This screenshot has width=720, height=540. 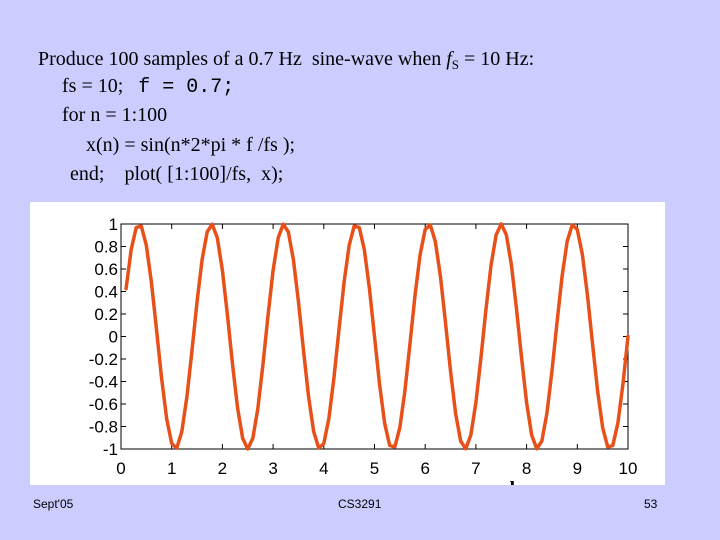 I want to click on x-tick-label-8: 8, so click(x=526, y=468).